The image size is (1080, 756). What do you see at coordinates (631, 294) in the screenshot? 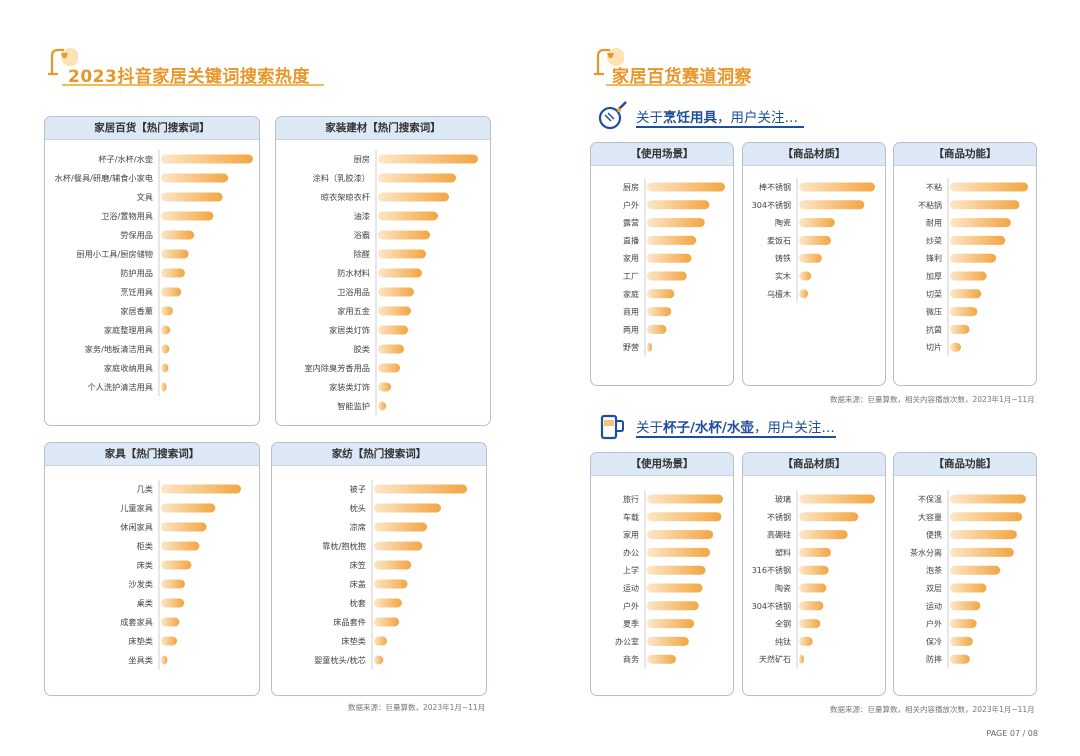
I see `category-label: 家庭` at bounding box center [631, 294].